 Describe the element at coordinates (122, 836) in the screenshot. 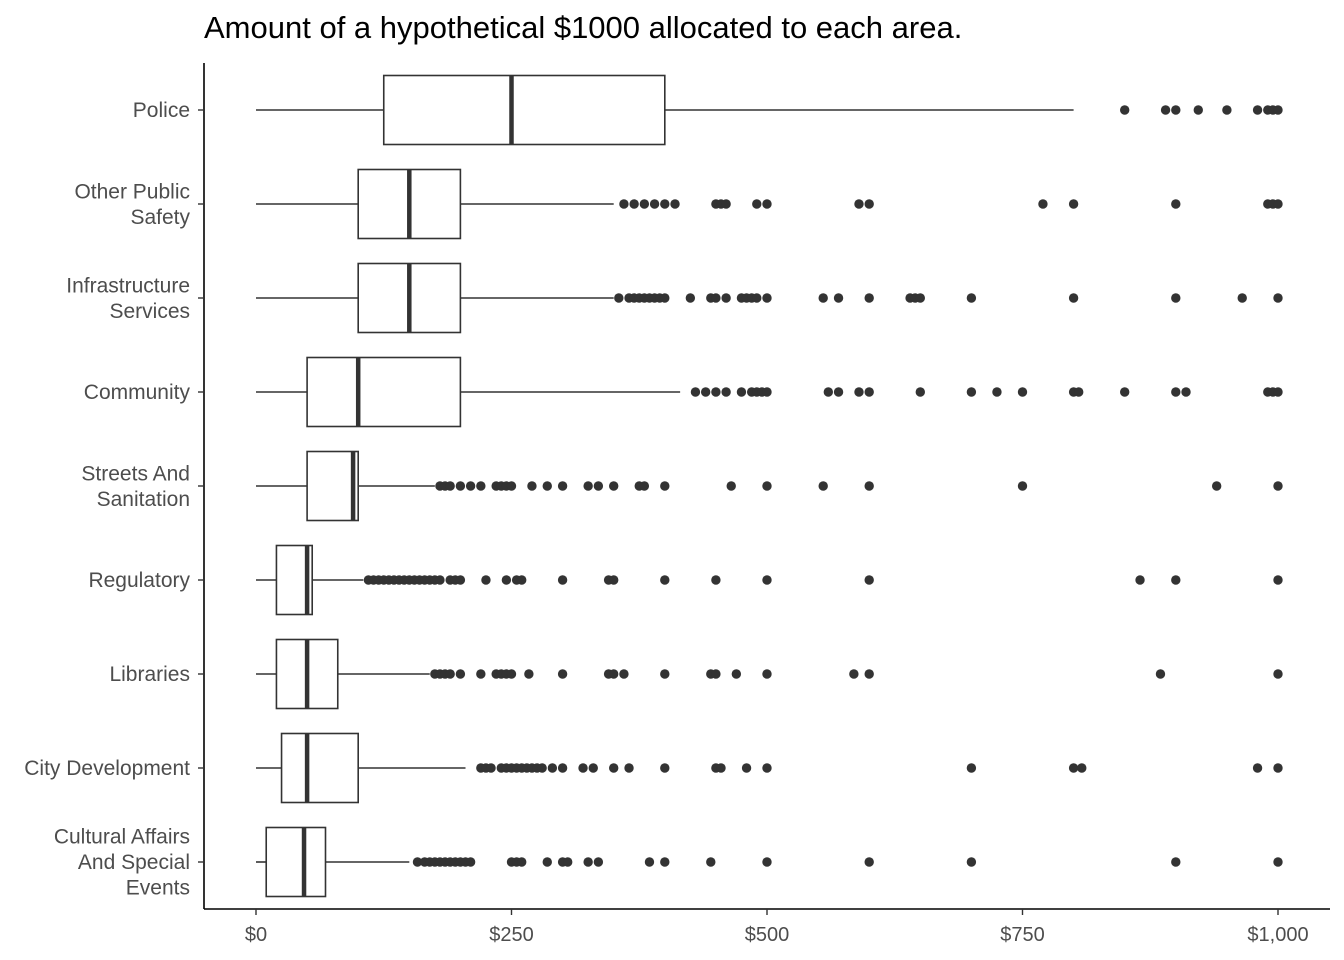

I see `category-label-line: Cultural Affairs` at that location.